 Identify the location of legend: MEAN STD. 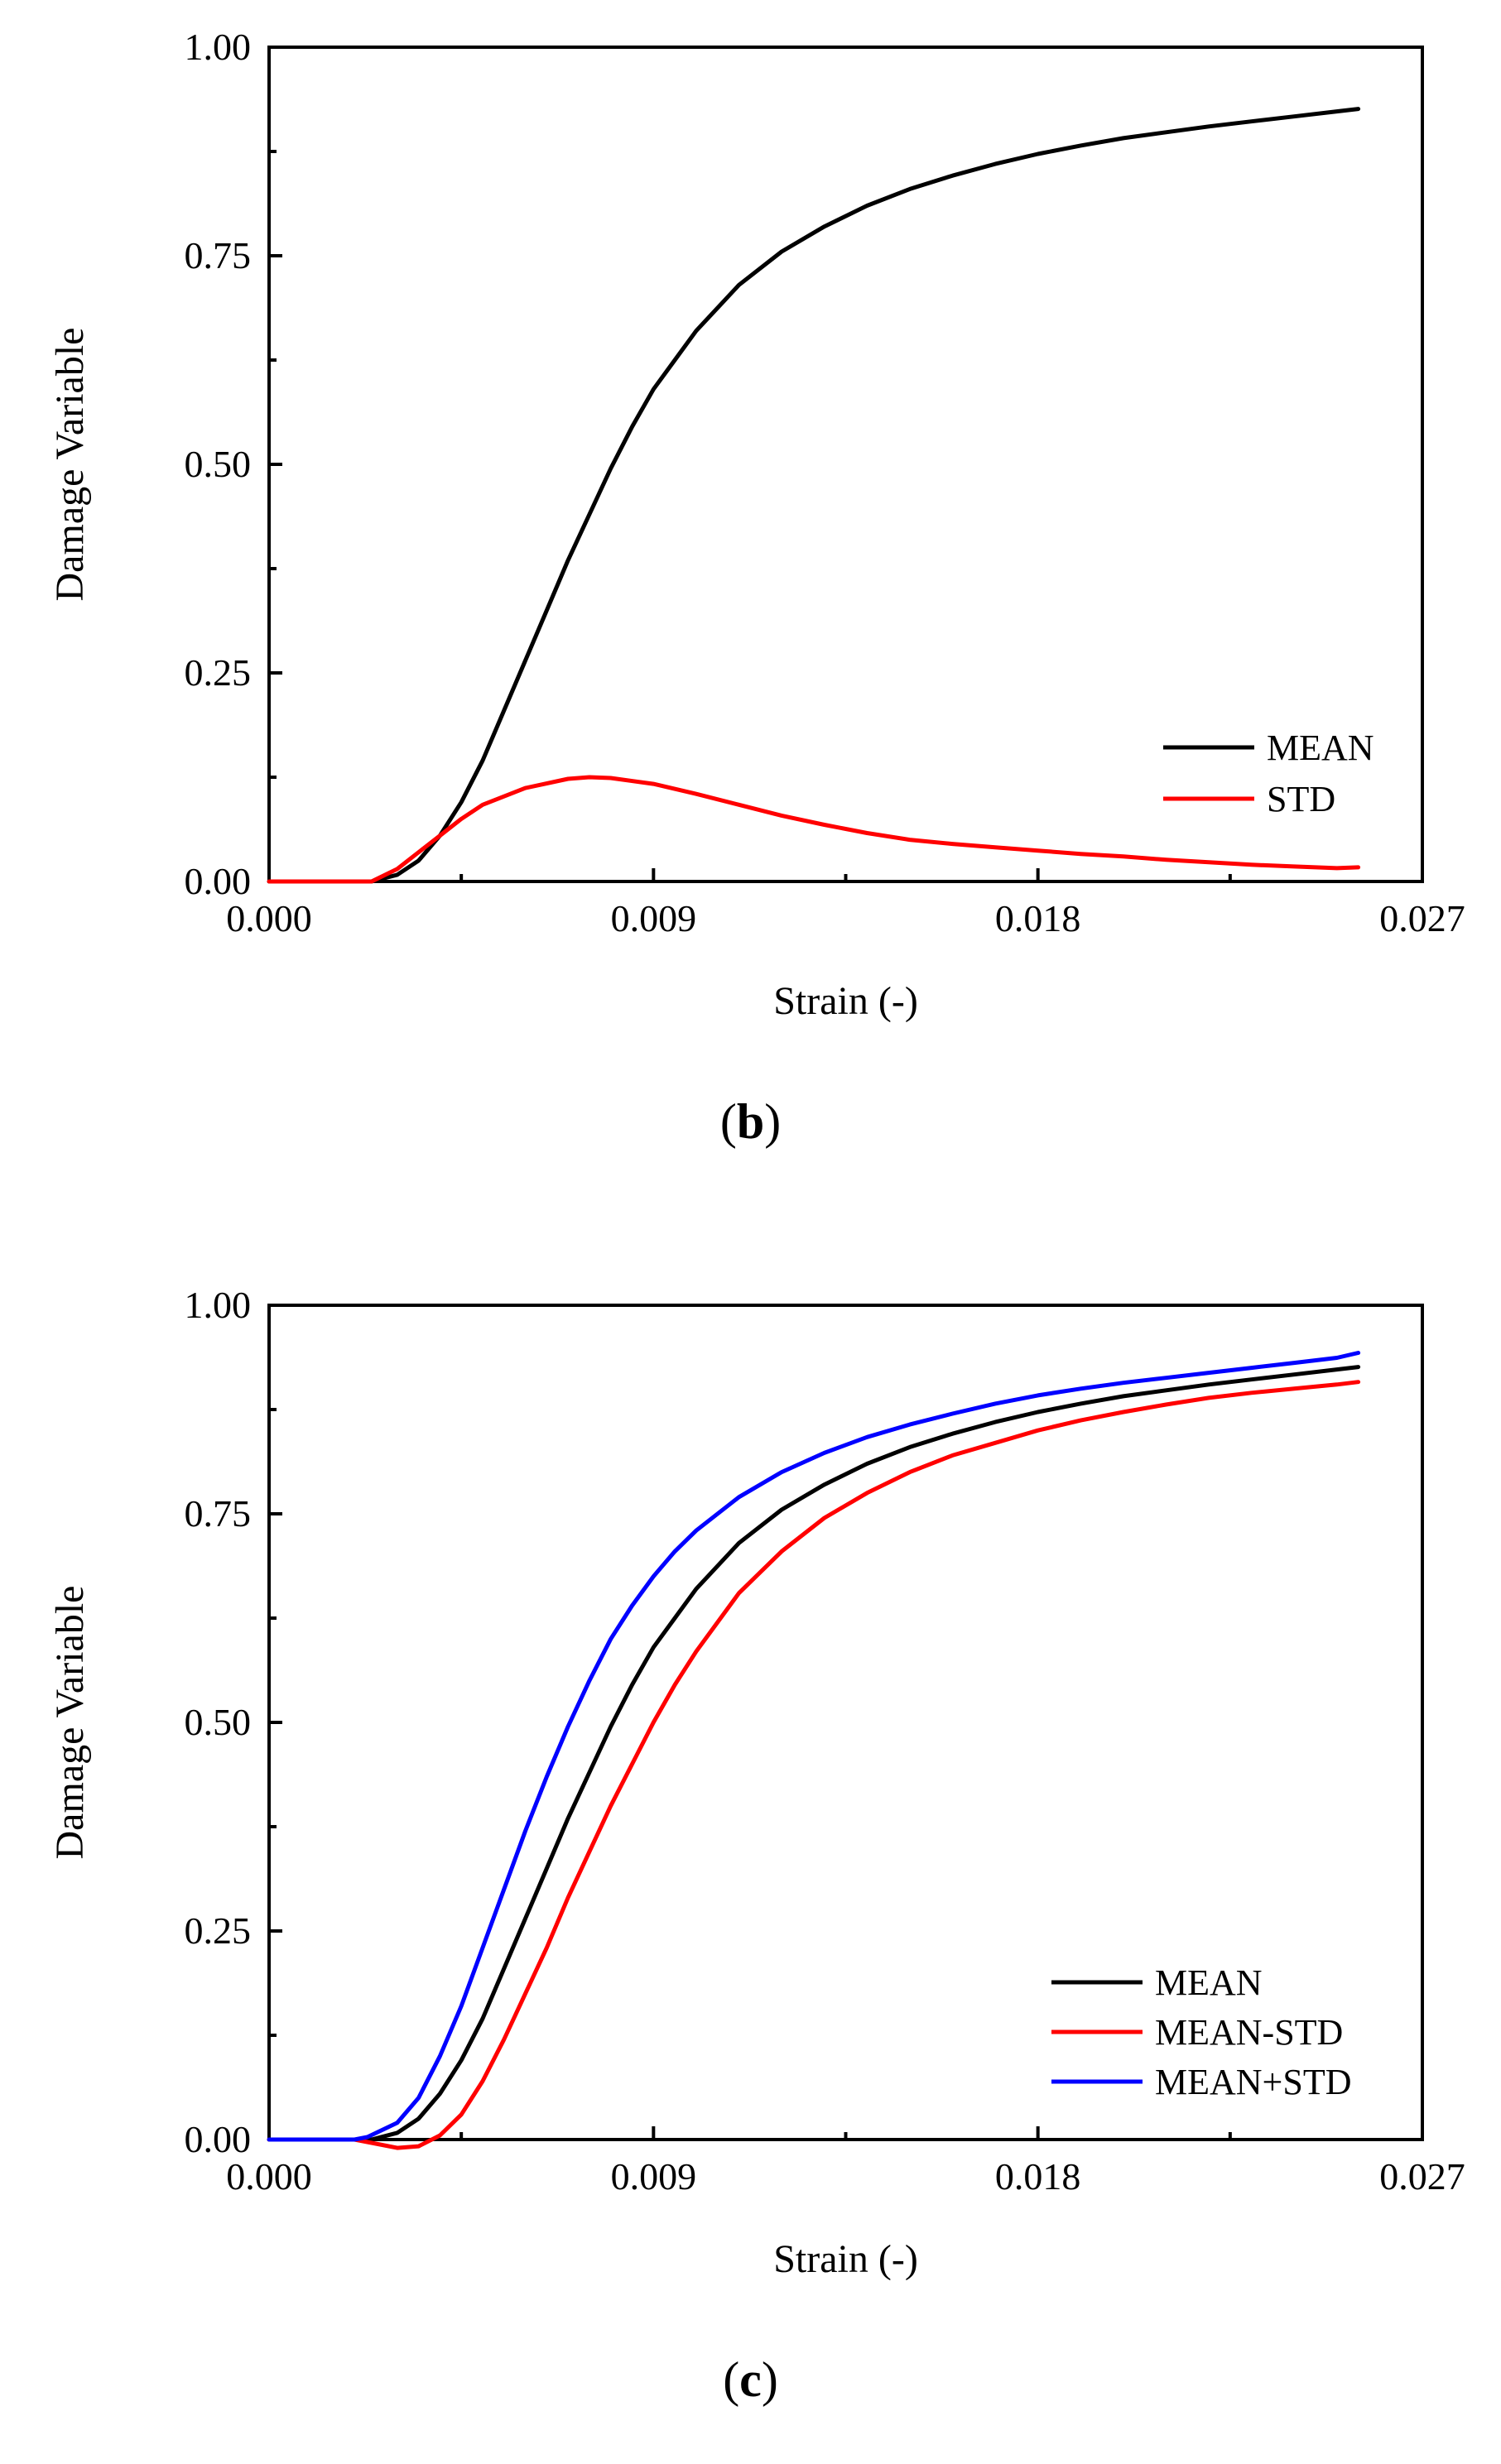
(1268, 773).